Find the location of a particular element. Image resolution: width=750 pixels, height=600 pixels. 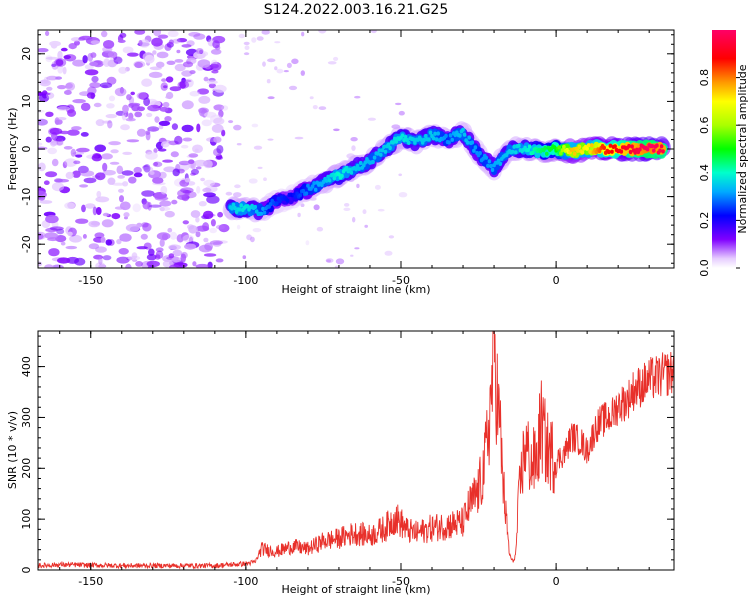

frequency-ridge is located at coordinates (446, 172).